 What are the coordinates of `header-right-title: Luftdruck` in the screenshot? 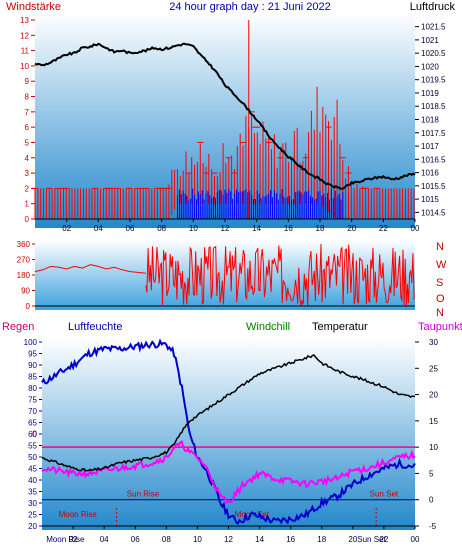 It's located at (433, 7).